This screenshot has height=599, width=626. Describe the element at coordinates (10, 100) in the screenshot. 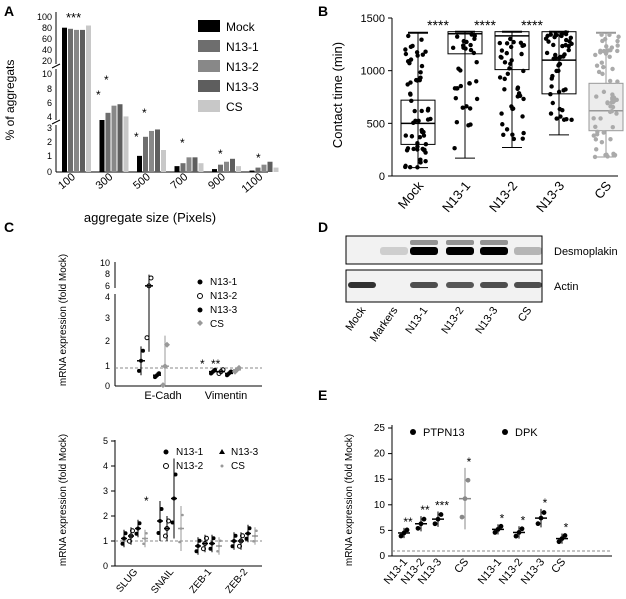

I see `panel-a-ylabel: % of aggregats` at that location.